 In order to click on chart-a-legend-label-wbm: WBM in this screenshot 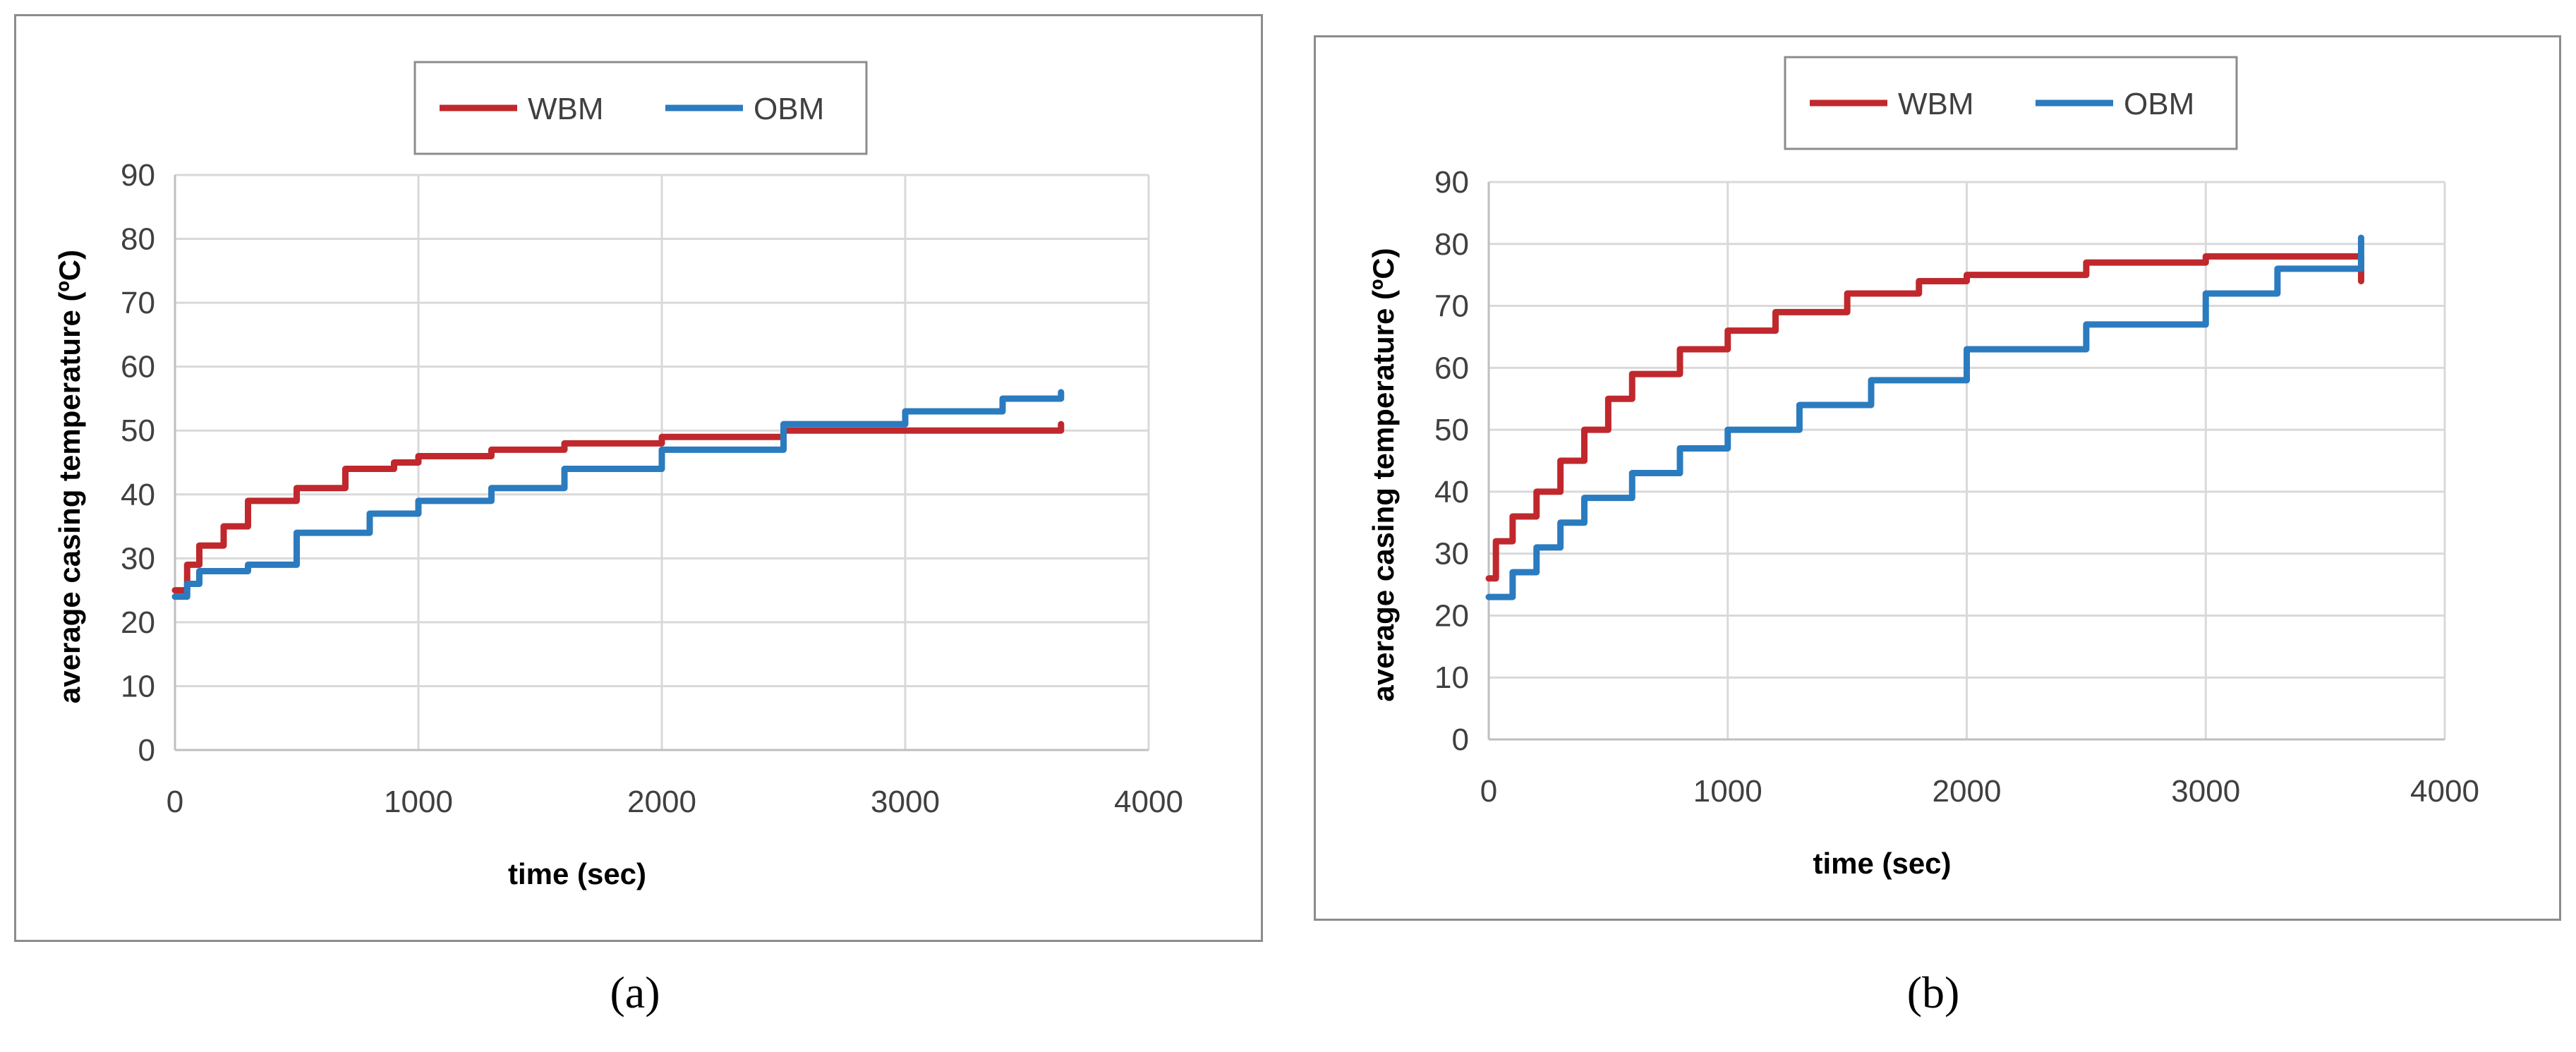, I will do `click(566, 109)`.